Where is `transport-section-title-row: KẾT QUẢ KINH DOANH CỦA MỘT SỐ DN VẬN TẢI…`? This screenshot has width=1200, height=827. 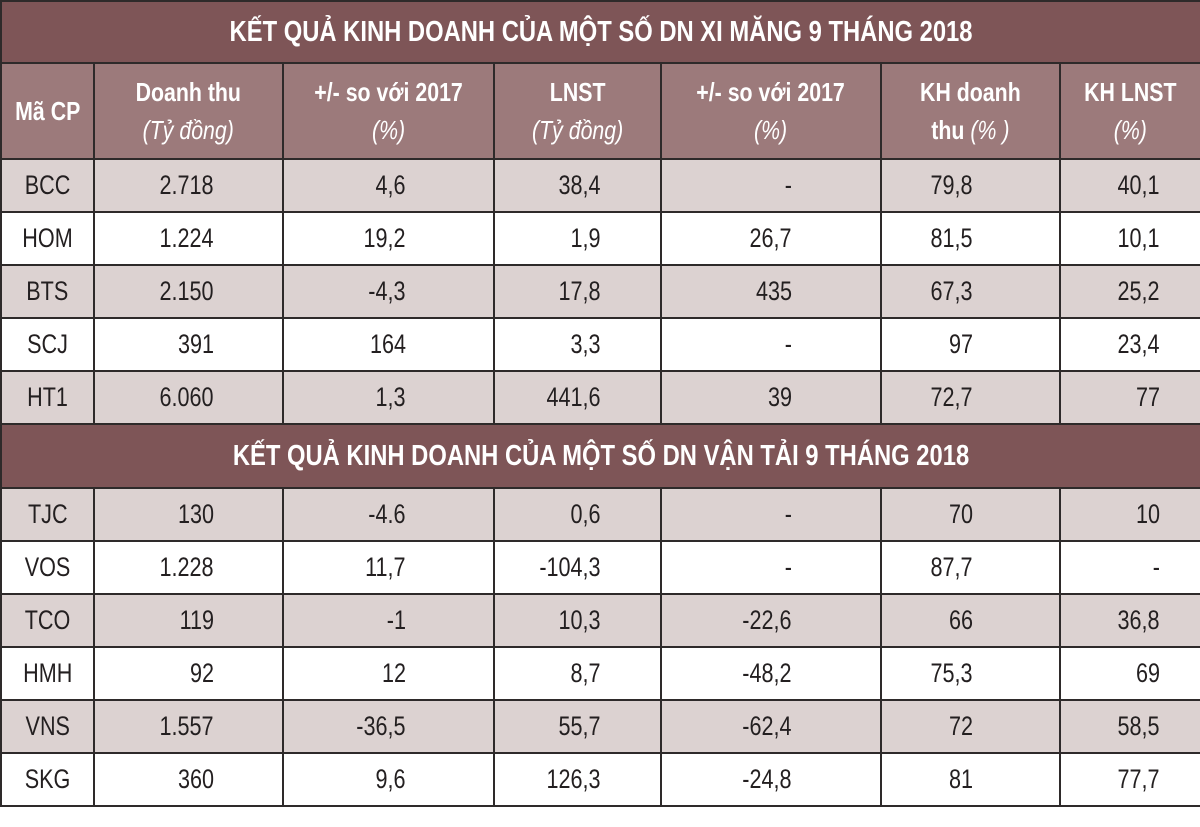
transport-section-title-row: KẾT QUẢ KINH DOANH CỦA MỘT SỐ DN VẬN TẢI… is located at coordinates (600, 456).